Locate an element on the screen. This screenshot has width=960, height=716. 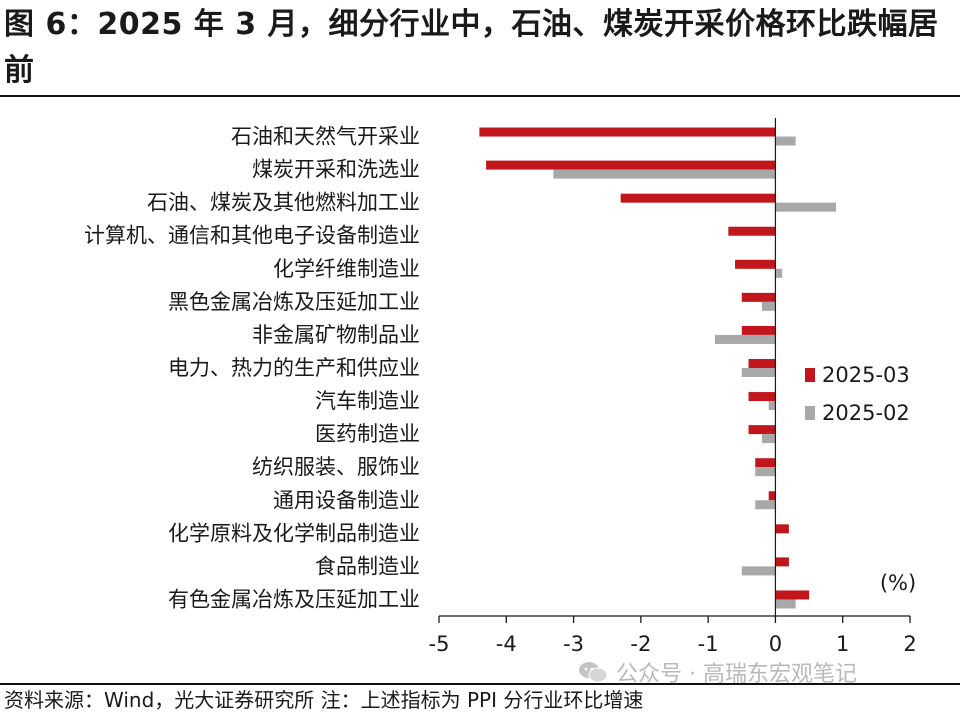
watermark: 公众号 · 高瑞东宏观笔记 is located at coordinates (717, 672).